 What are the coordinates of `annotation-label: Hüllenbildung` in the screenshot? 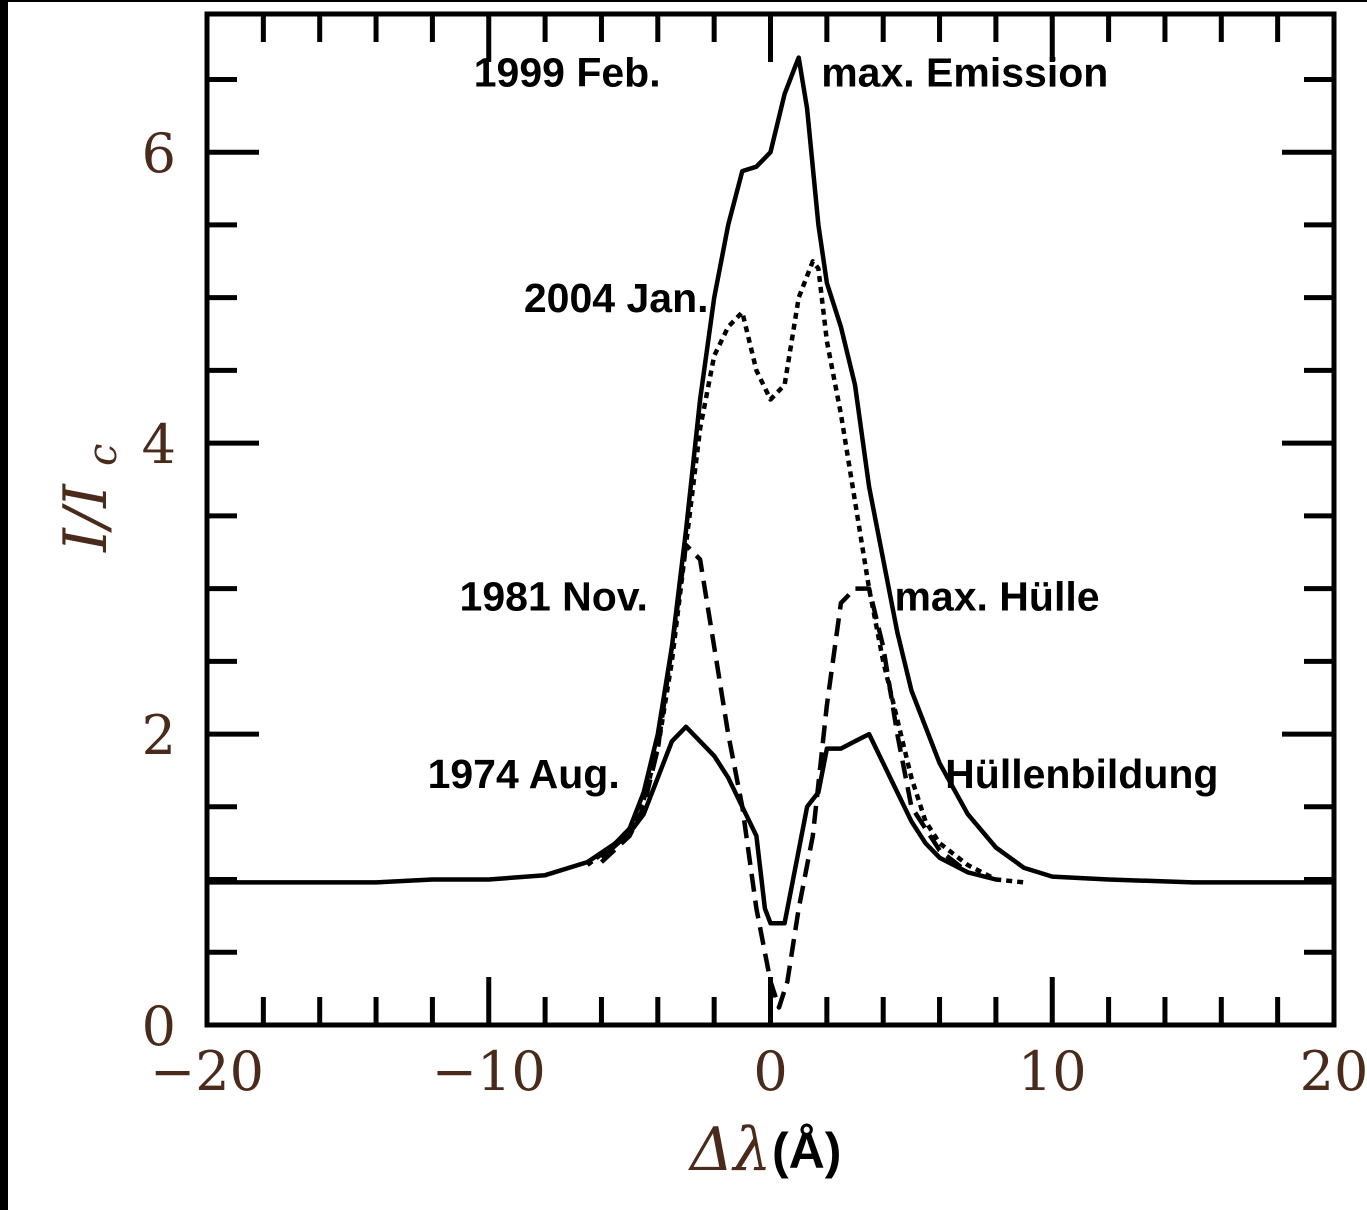 It's located at (1081, 774).